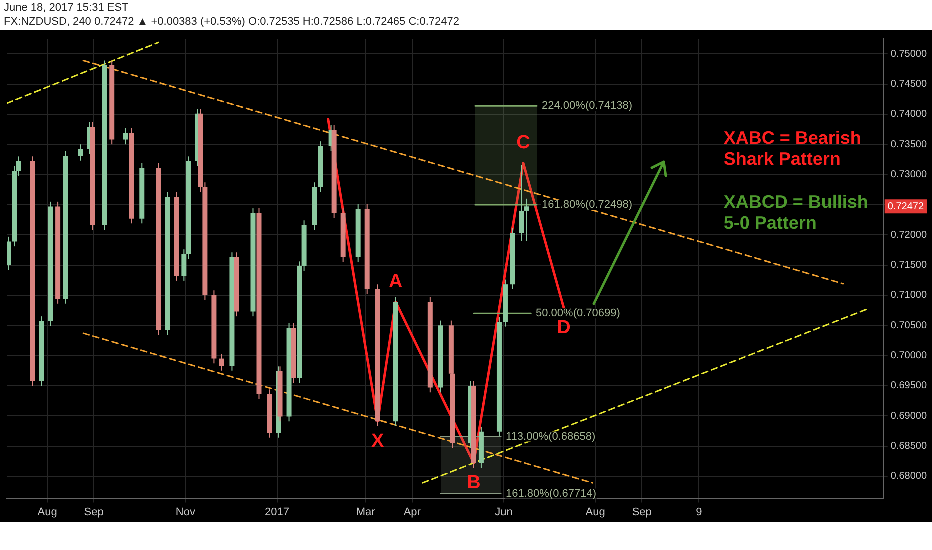 The image size is (932, 550). What do you see at coordinates (551, 494) in the screenshot?
I see `annotation: 161.80%(0.67714)` at bounding box center [551, 494].